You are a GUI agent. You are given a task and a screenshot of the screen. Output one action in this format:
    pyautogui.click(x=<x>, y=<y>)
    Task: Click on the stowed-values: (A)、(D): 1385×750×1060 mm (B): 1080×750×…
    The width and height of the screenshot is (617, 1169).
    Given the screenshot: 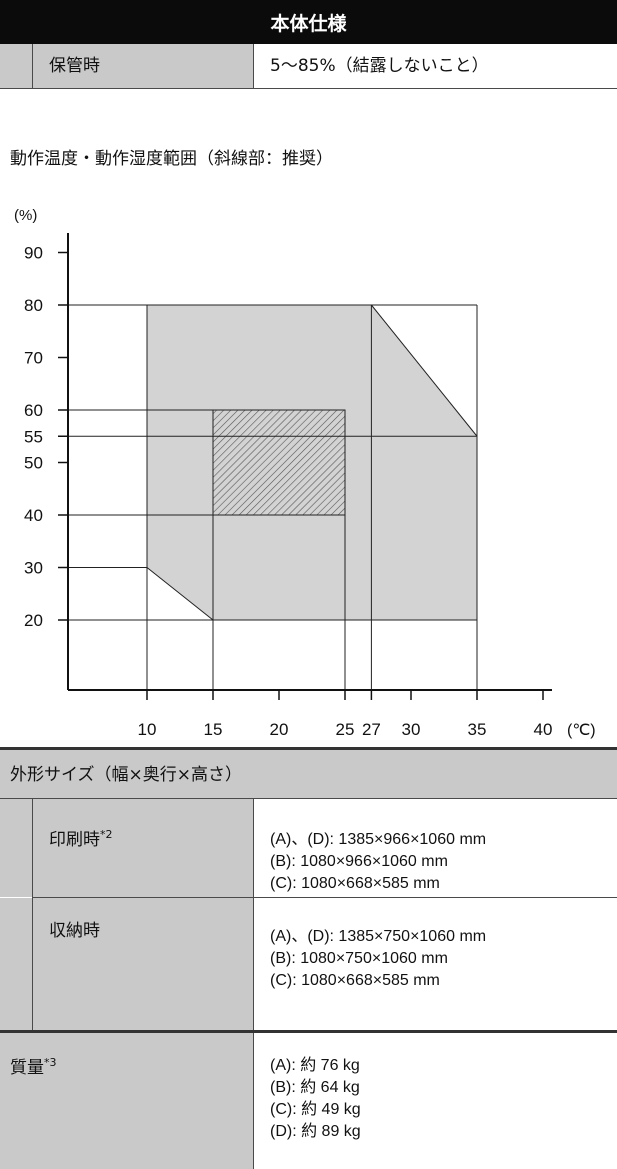 What is the action you would take?
    pyautogui.click(x=378, y=959)
    